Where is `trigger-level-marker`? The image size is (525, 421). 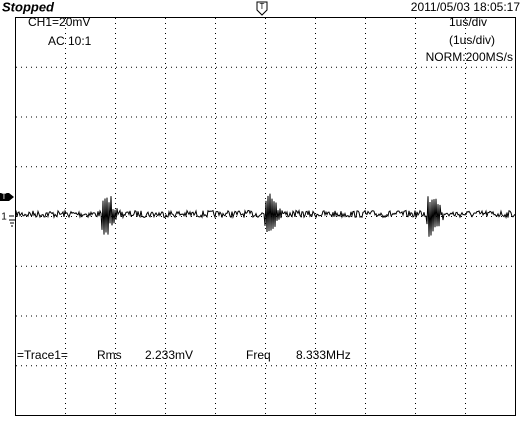
trigger-level-marker is located at coordinates (7, 197).